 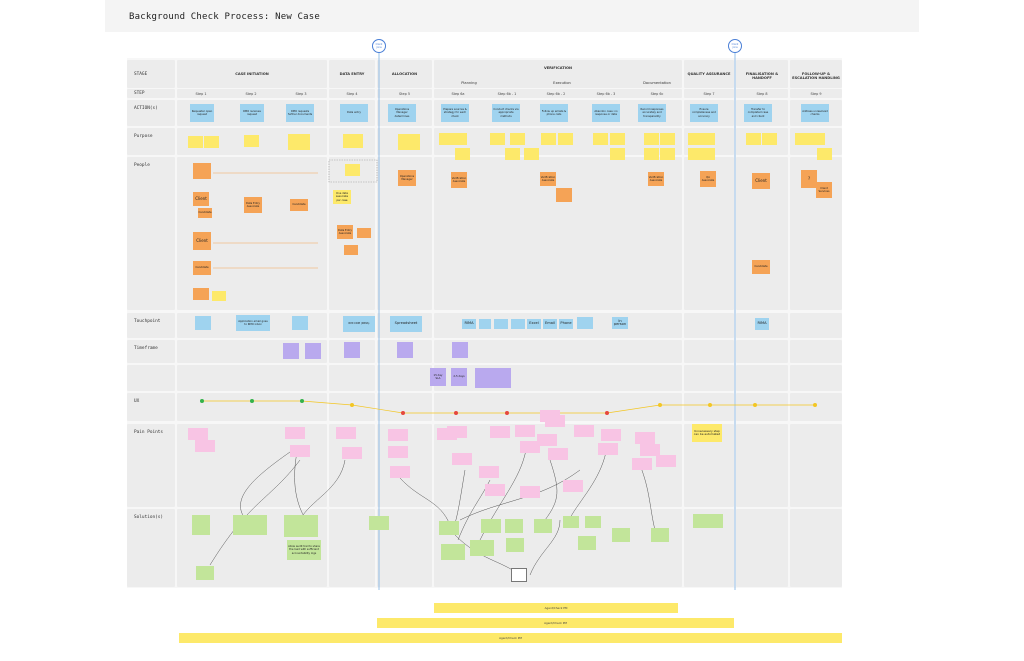 I want to click on action-note: Transfer to completed case and client, so click(x=758, y=113).